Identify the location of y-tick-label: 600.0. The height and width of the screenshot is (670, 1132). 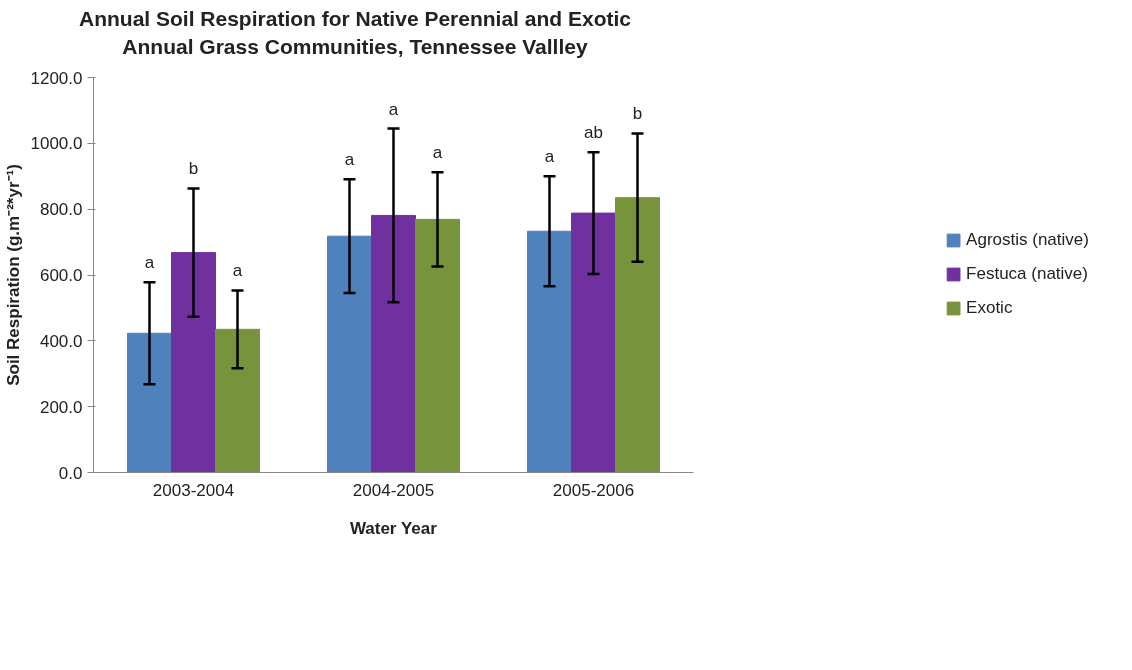
(61, 275).